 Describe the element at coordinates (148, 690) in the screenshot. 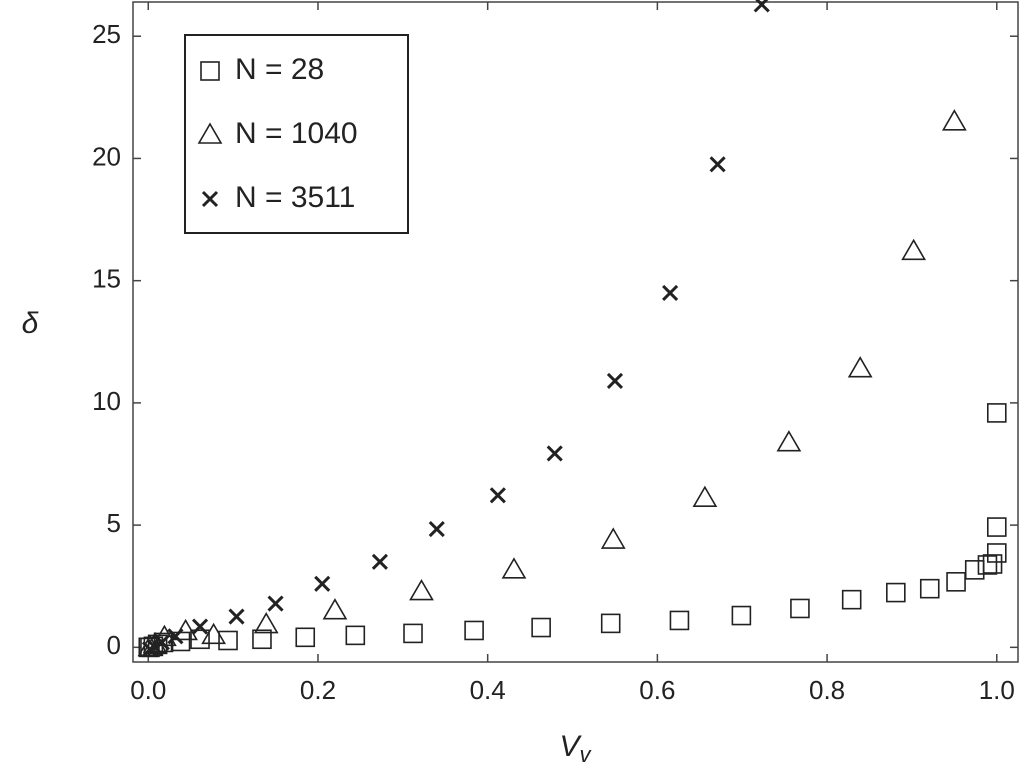

I see `x-tick-label: 0.0` at that location.